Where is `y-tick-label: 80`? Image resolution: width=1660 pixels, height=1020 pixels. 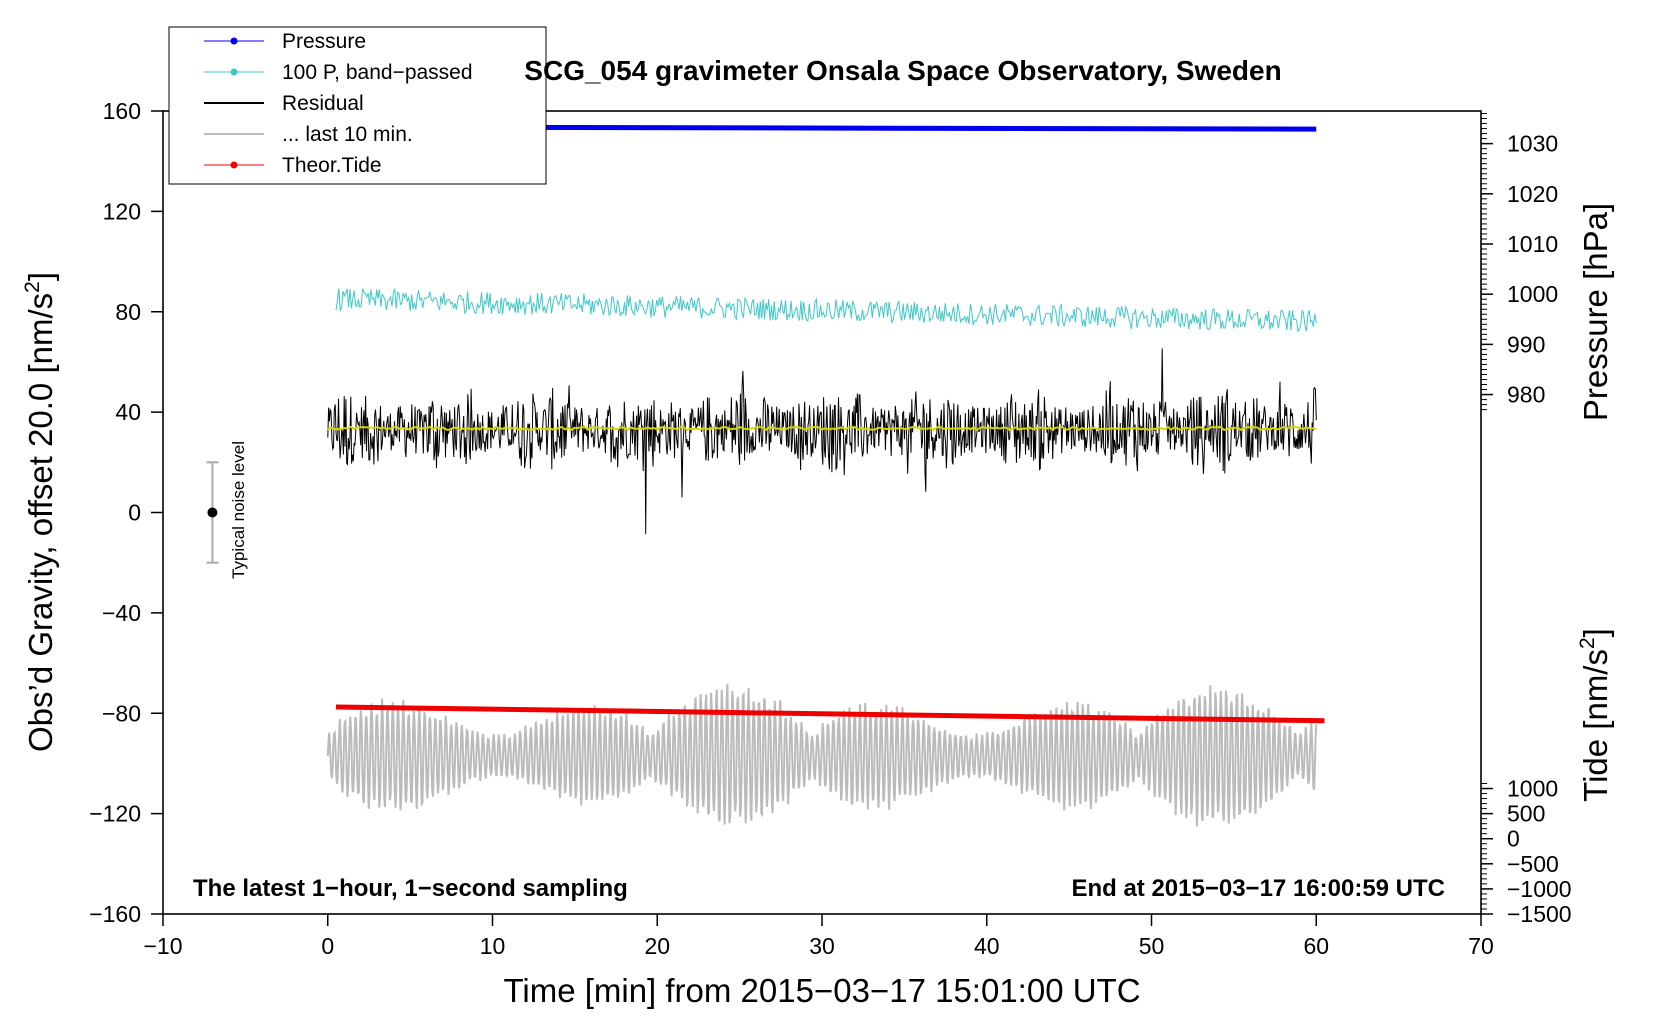
y-tick-label: 80 is located at coordinates (128, 312).